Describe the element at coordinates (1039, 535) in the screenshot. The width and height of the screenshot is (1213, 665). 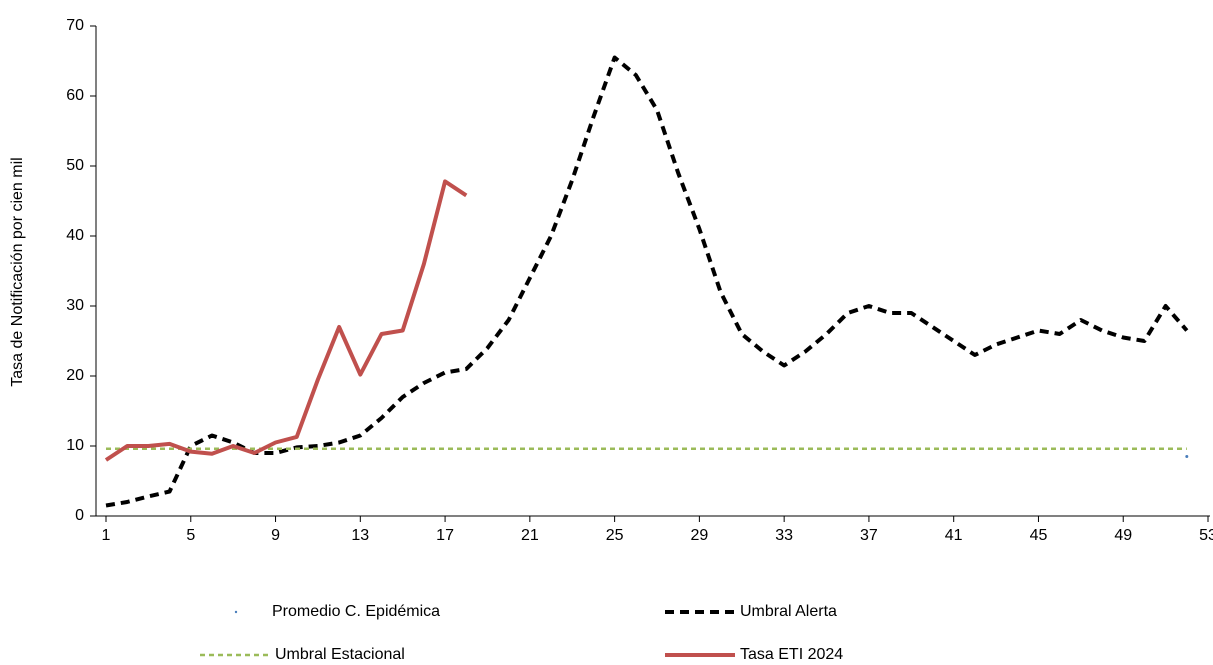
I see `x-tick-label: 45` at that location.